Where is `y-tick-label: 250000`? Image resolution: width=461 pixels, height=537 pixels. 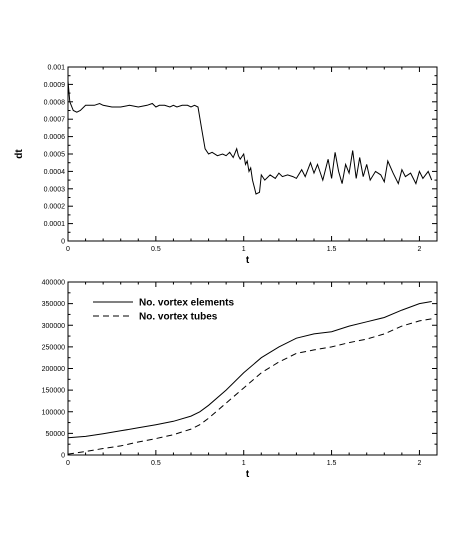 y-tick-label: 250000 is located at coordinates (53, 347).